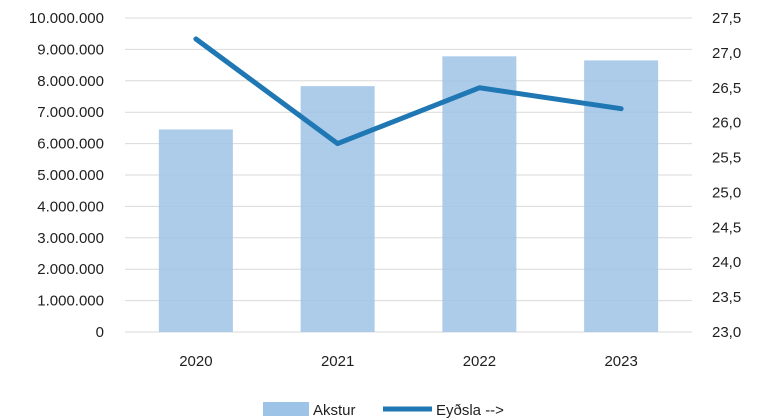 The height and width of the screenshot is (420, 767). Describe the element at coordinates (334, 410) in the screenshot. I see `legend-label-akstur: Akstur` at that location.